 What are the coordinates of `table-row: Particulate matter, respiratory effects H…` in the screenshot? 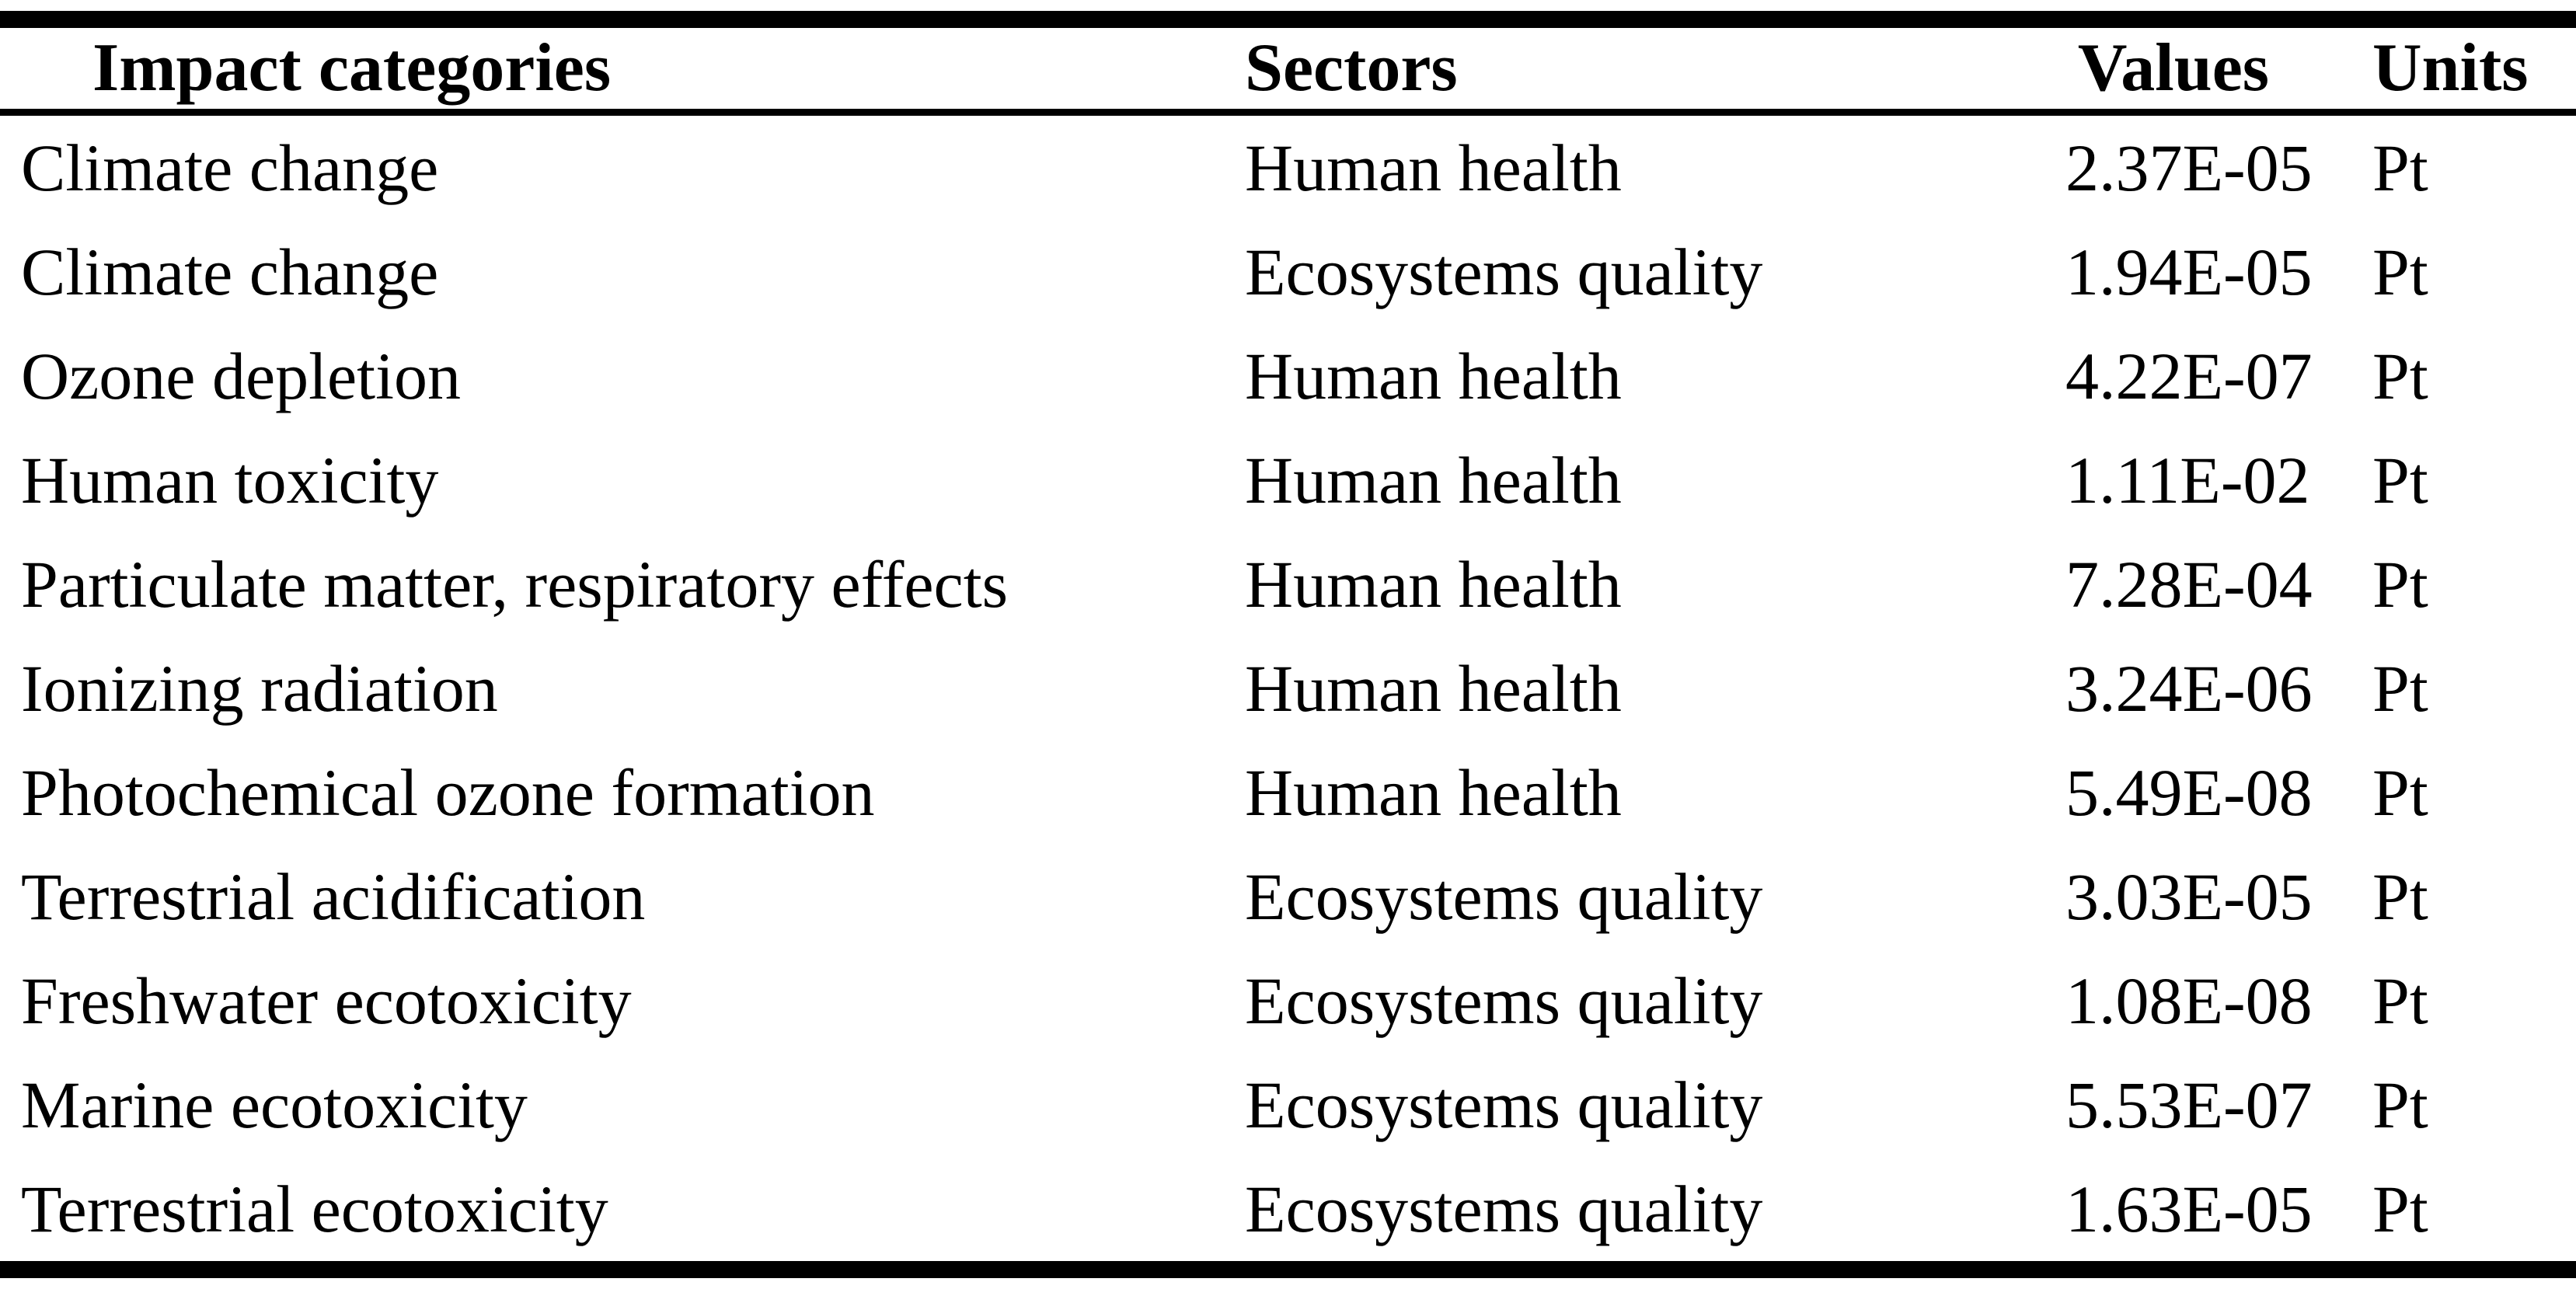 It's located at (1288, 584).